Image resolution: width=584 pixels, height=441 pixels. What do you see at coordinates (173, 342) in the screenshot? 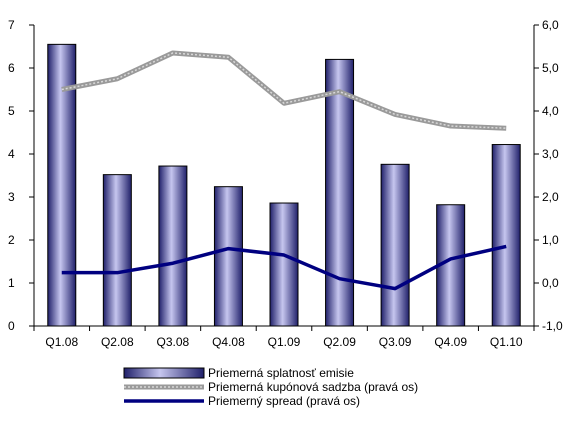
I see `x-tick-label: Q3.08` at bounding box center [173, 342].